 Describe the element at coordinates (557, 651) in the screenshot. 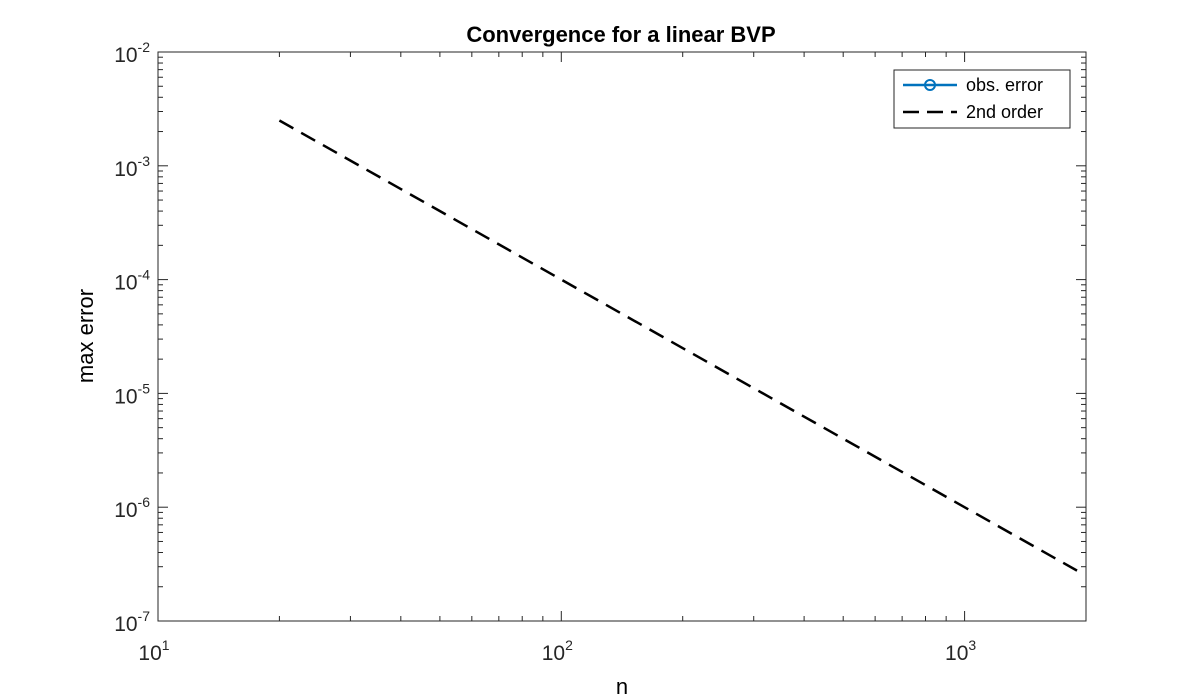

I see `x-tick-label: 10²` at that location.